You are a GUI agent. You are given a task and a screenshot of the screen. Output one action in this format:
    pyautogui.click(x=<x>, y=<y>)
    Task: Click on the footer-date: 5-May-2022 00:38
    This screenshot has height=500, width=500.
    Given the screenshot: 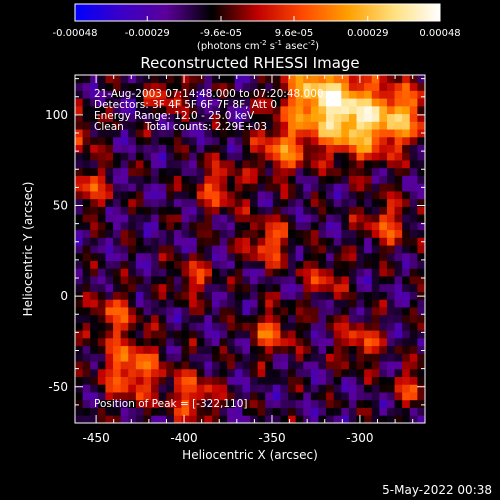 What is the action you would take?
    pyautogui.click(x=437, y=490)
    